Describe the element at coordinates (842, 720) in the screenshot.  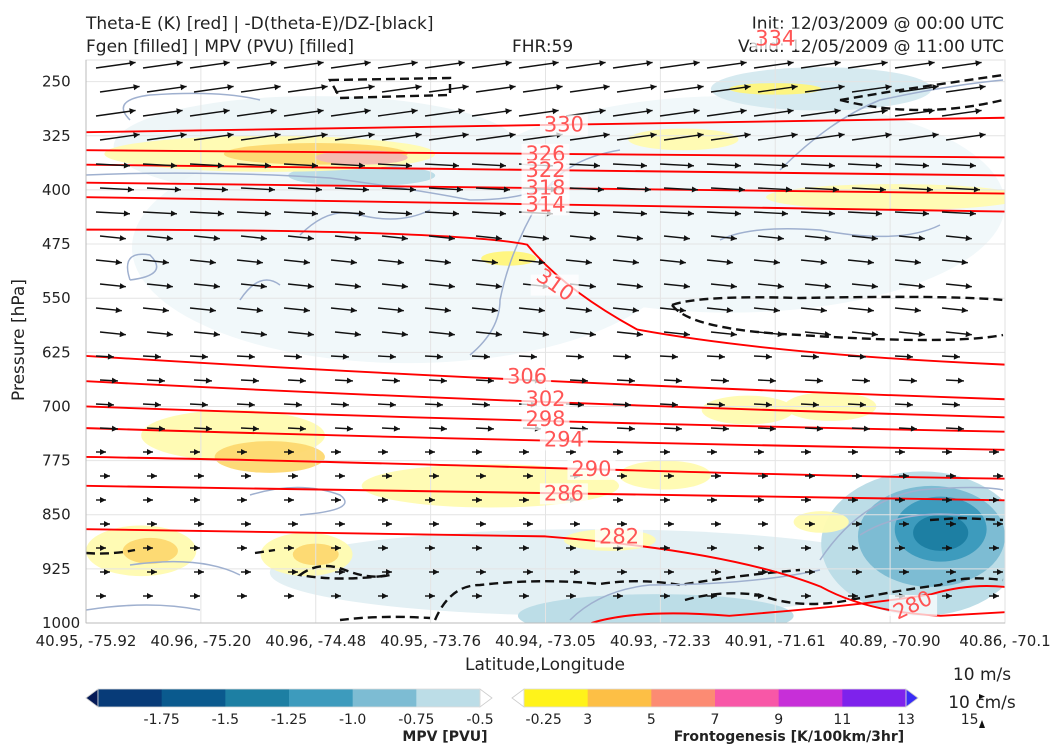
I see `colorbar-tick-4: 11` at that location.